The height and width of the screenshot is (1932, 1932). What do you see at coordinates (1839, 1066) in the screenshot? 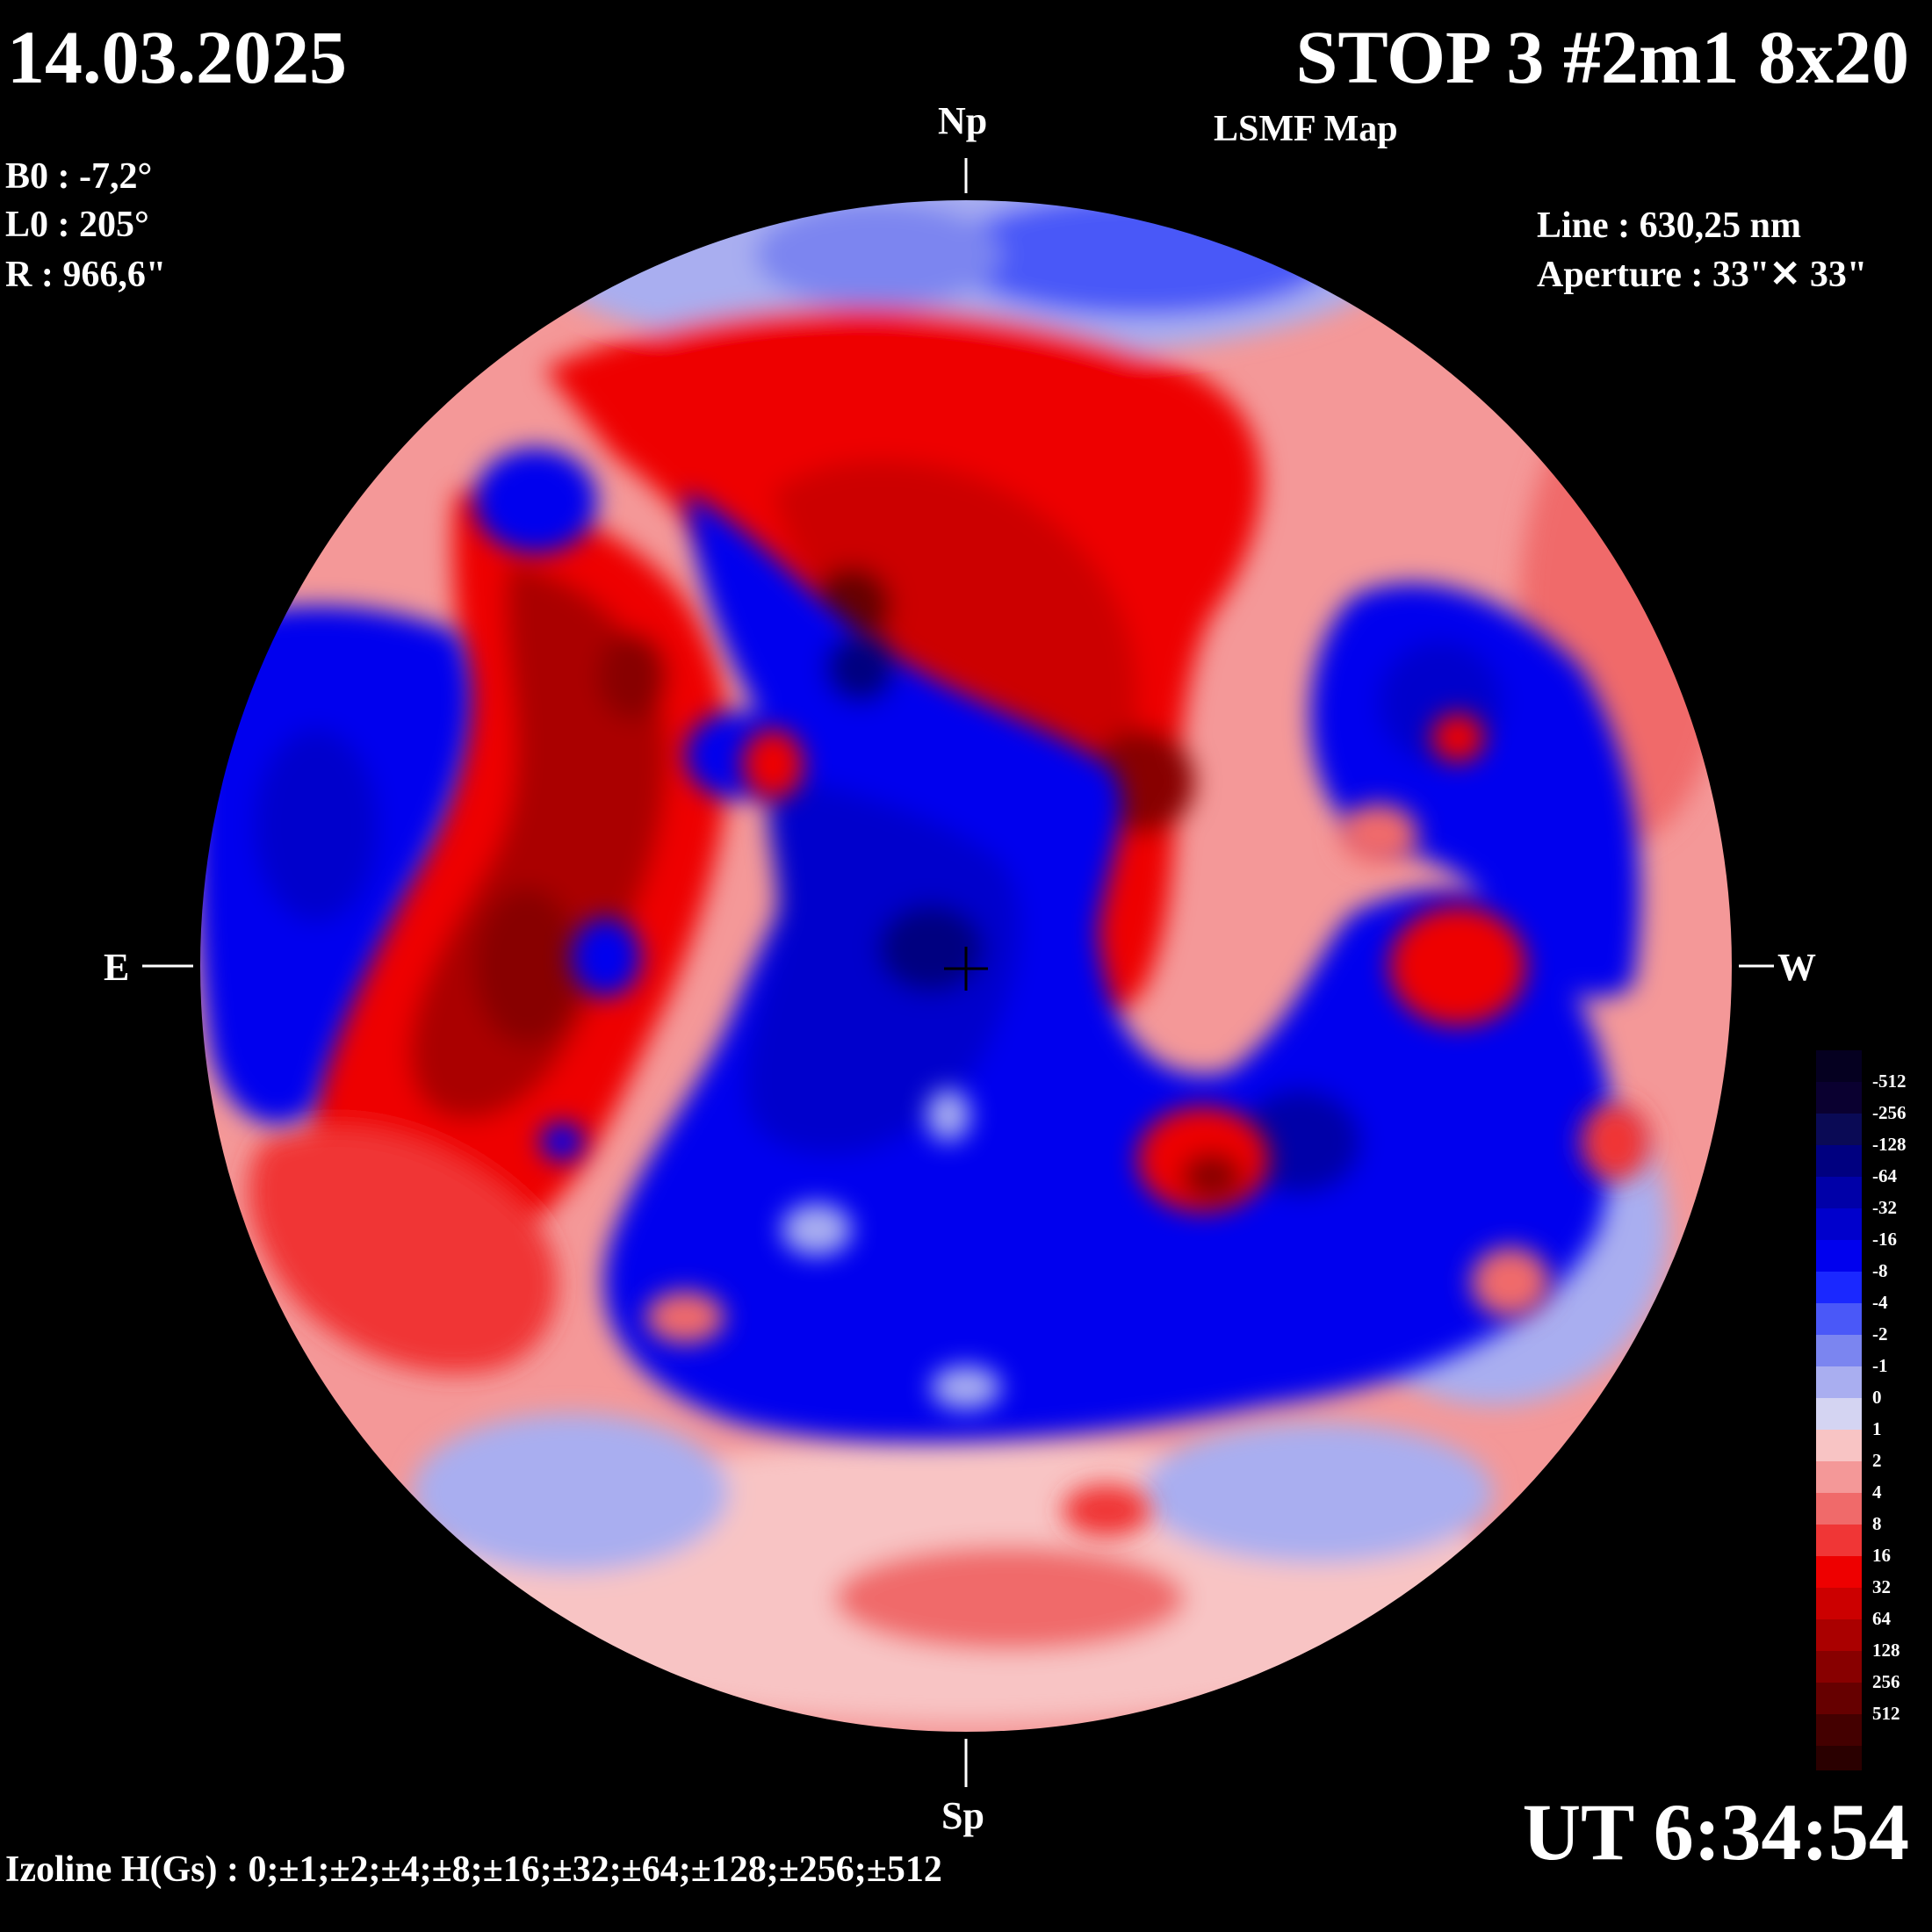
I see `legend-swatch-top` at bounding box center [1839, 1066].